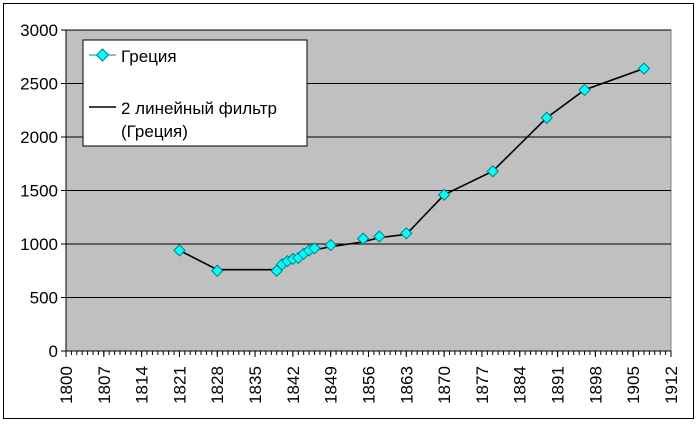  What do you see at coordinates (39, 191) in the screenshot?
I see `y-tick-label: 1500` at bounding box center [39, 191].